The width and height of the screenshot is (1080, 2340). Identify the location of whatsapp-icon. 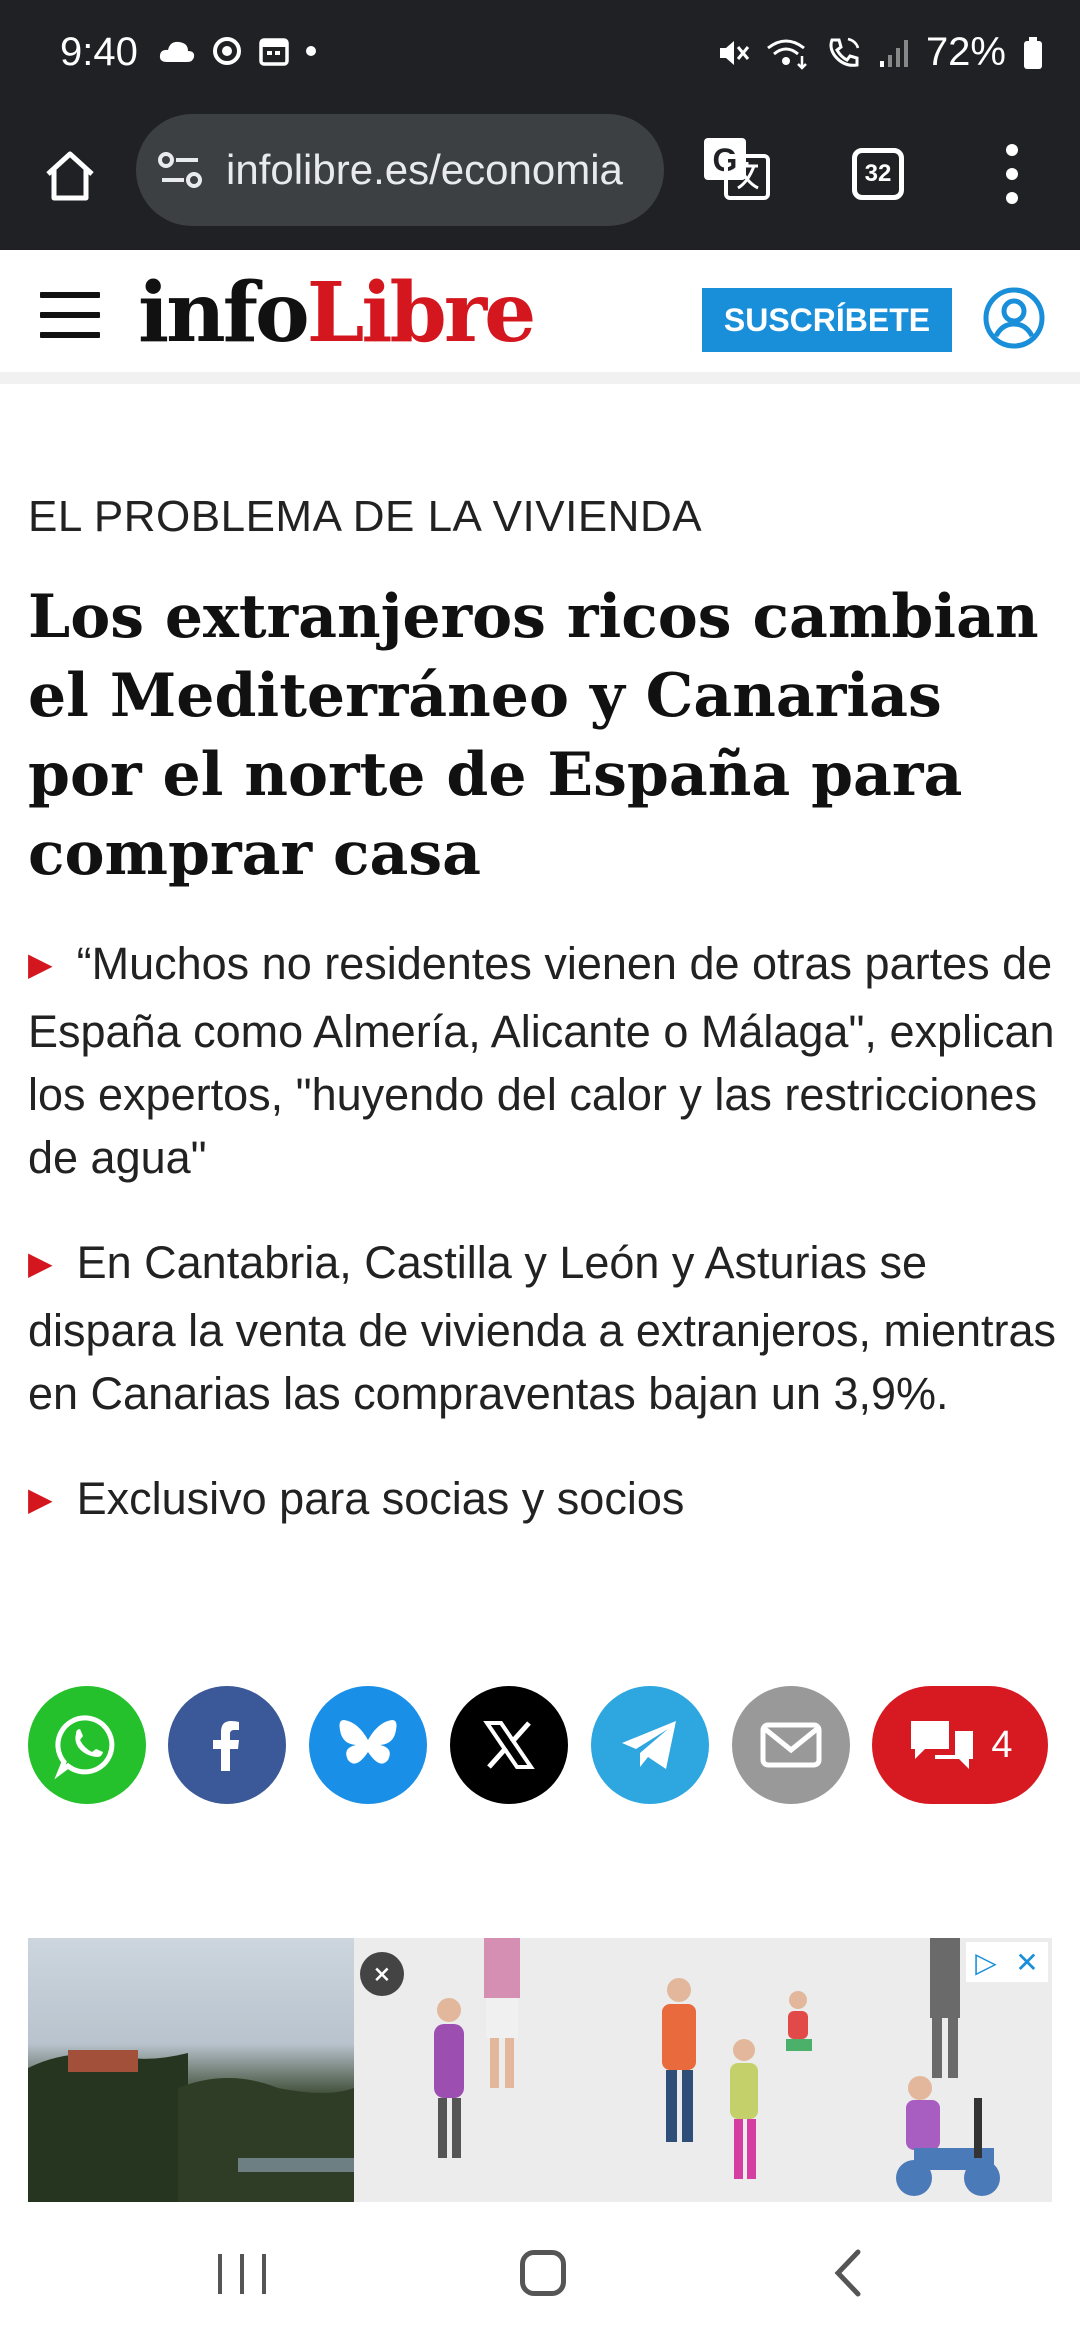
(84, 1747).